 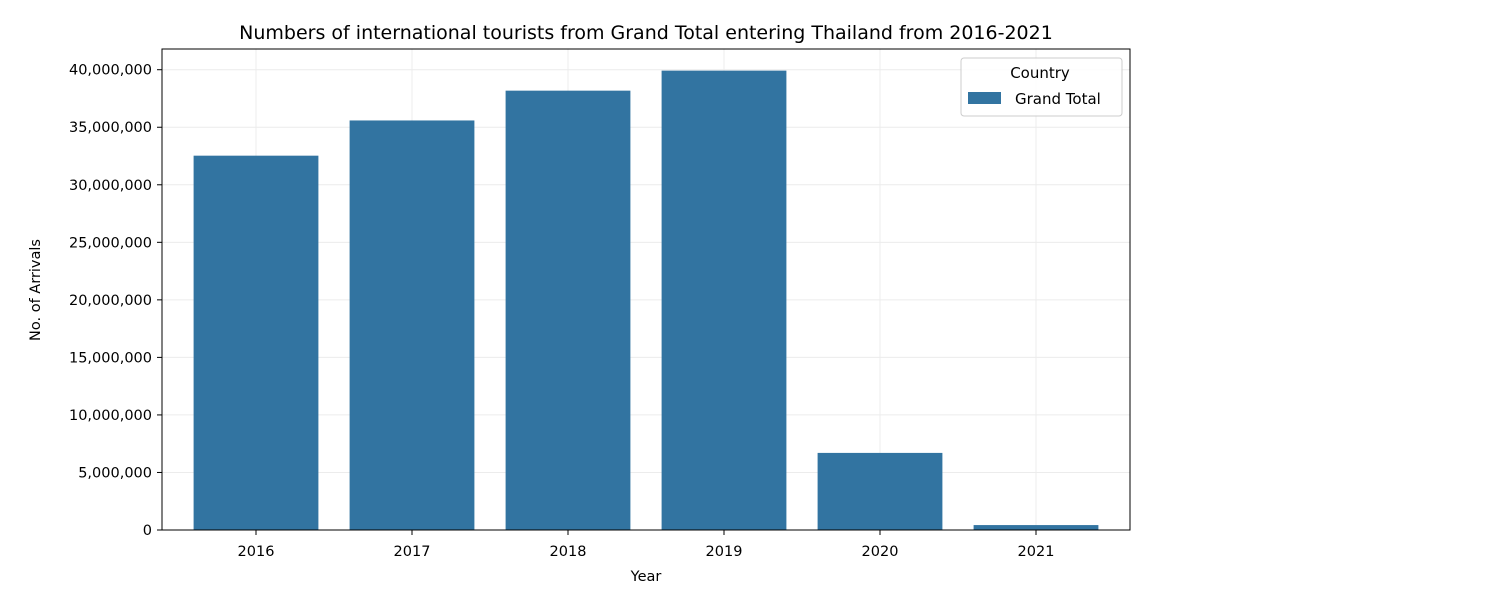 What do you see at coordinates (110, 71) in the screenshot?
I see `y-tick-label: 40,000,000` at bounding box center [110, 71].